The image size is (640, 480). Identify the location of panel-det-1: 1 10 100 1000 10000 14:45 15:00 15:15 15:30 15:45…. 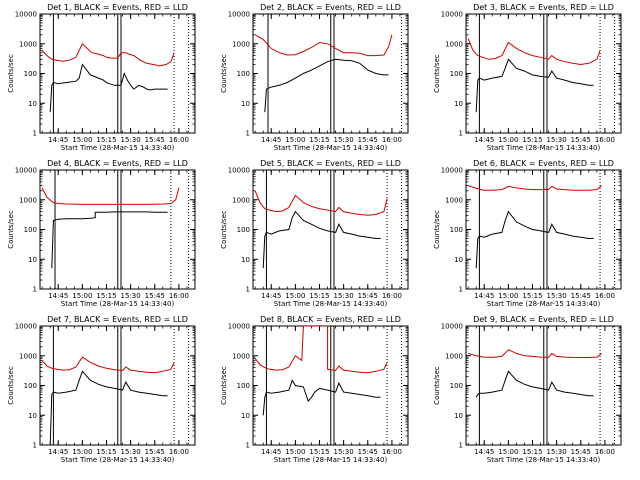
(101, 77).